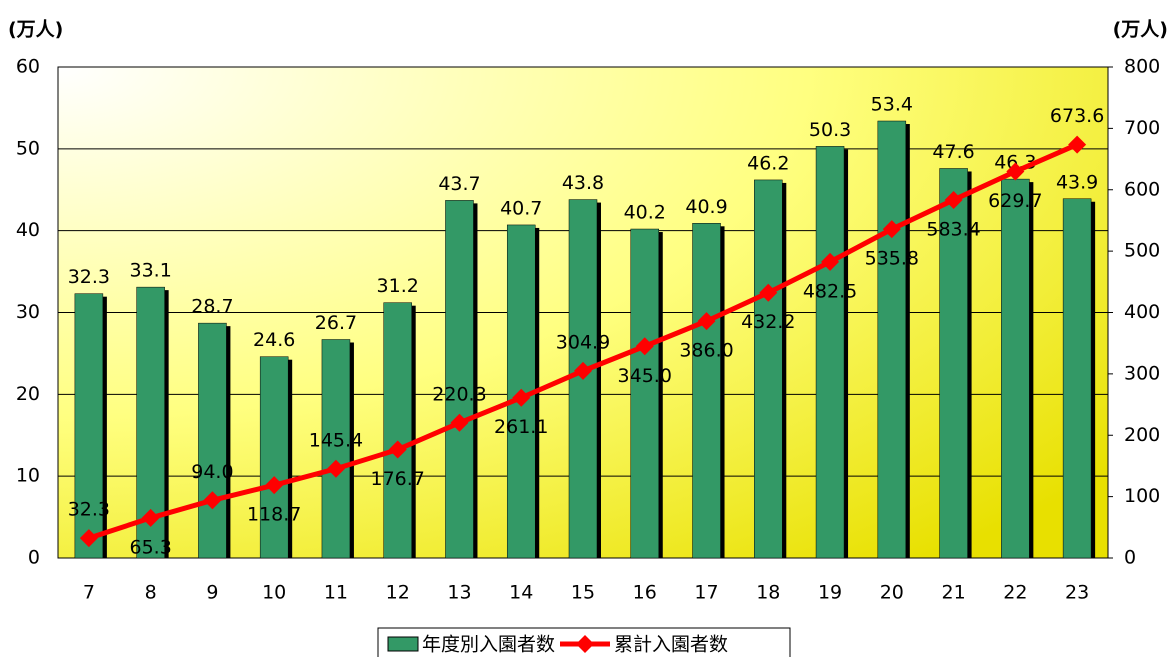 This screenshot has width=1176, height=661. I want to click on x-tick-label: 20, so click(892, 593).